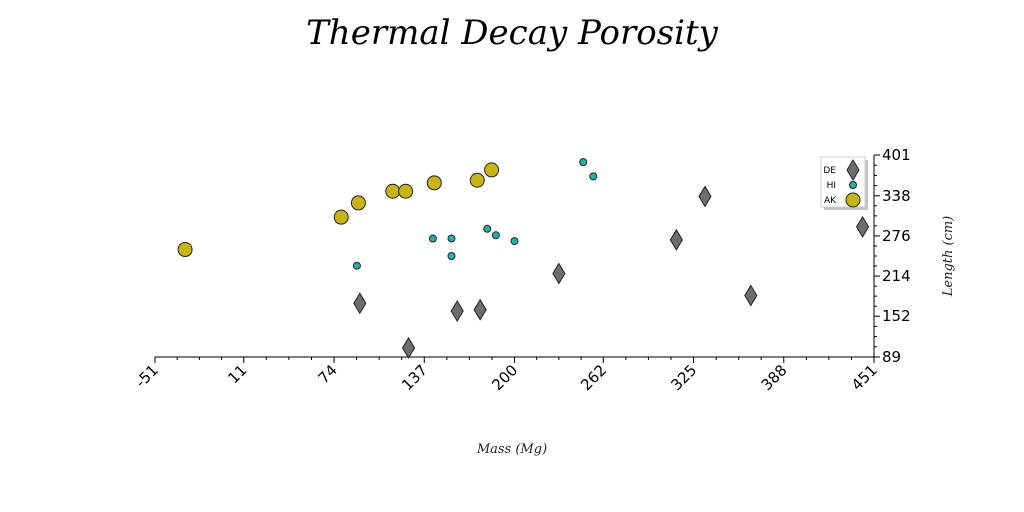 The height and width of the screenshot is (512, 1024). Describe the element at coordinates (830, 201) in the screenshot. I see `legend-label: AK` at that location.